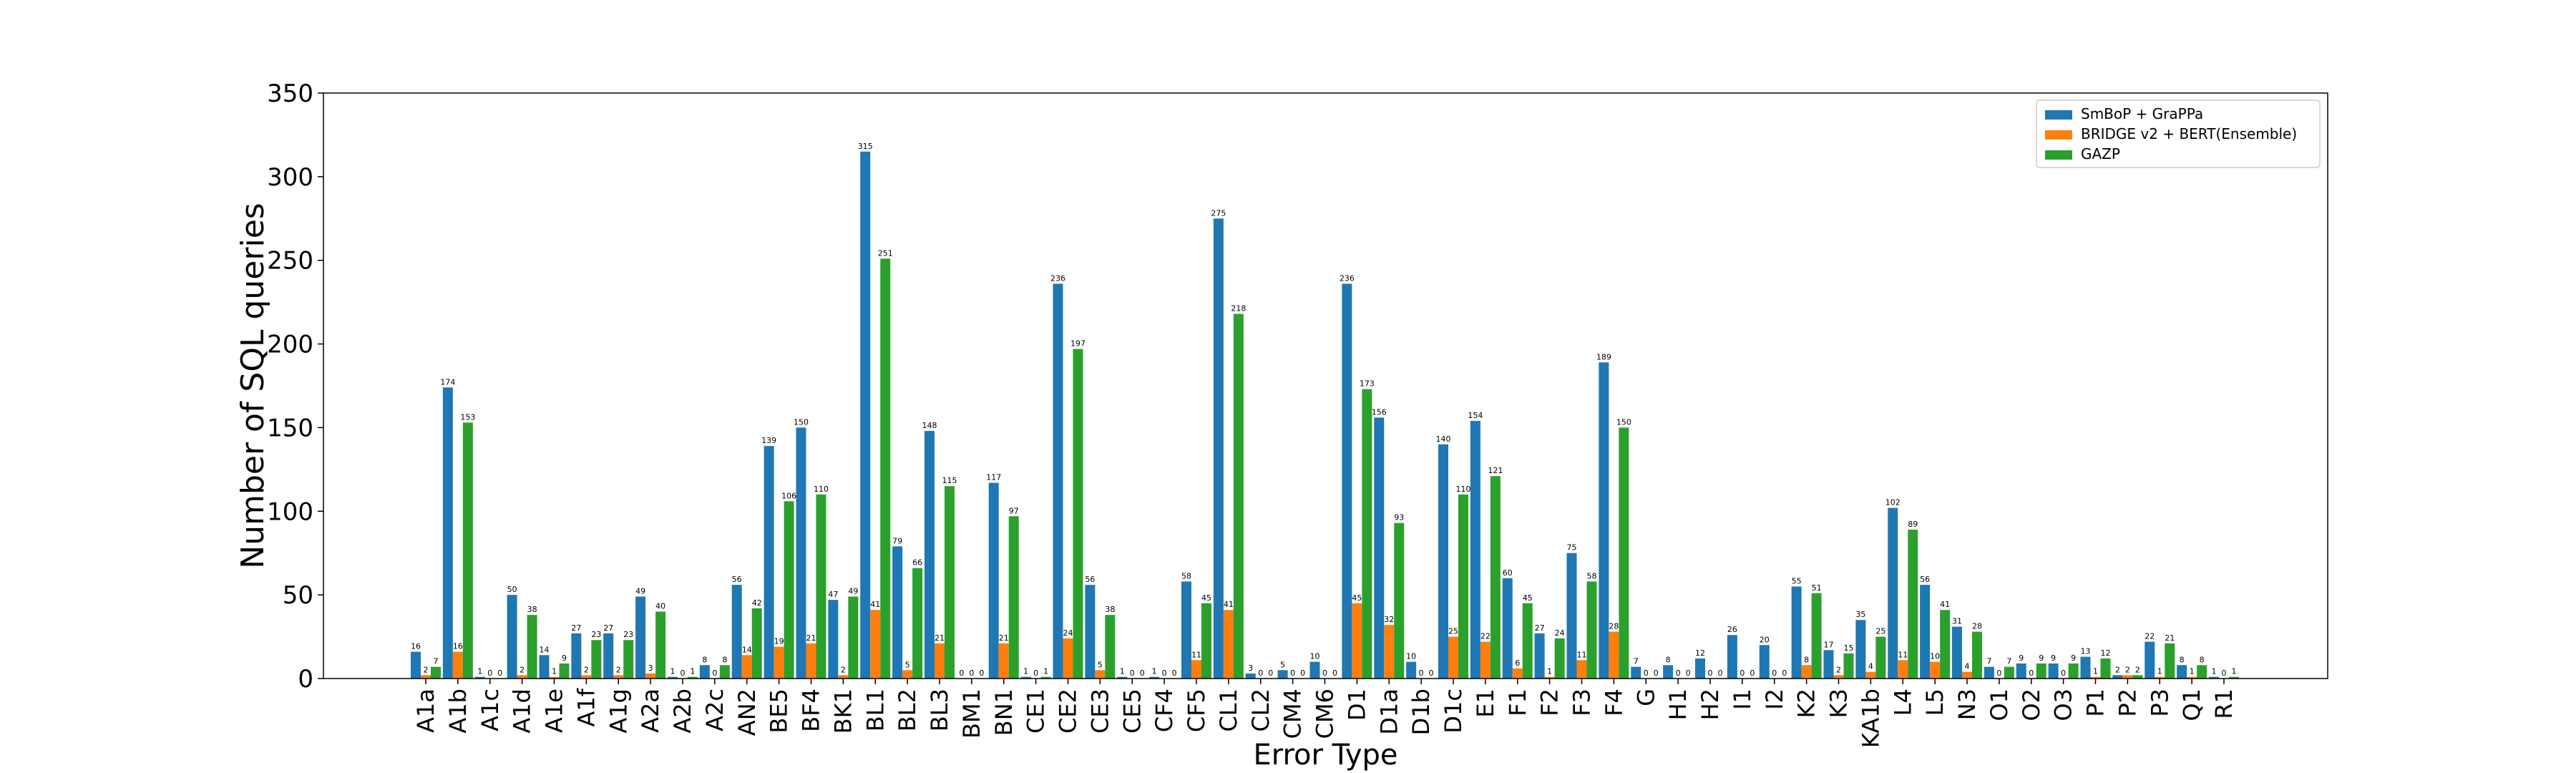 This screenshot has height=773, width=2576. Describe the element at coordinates (554, 711) in the screenshot. I see `x-tick-label: A1e` at that location.